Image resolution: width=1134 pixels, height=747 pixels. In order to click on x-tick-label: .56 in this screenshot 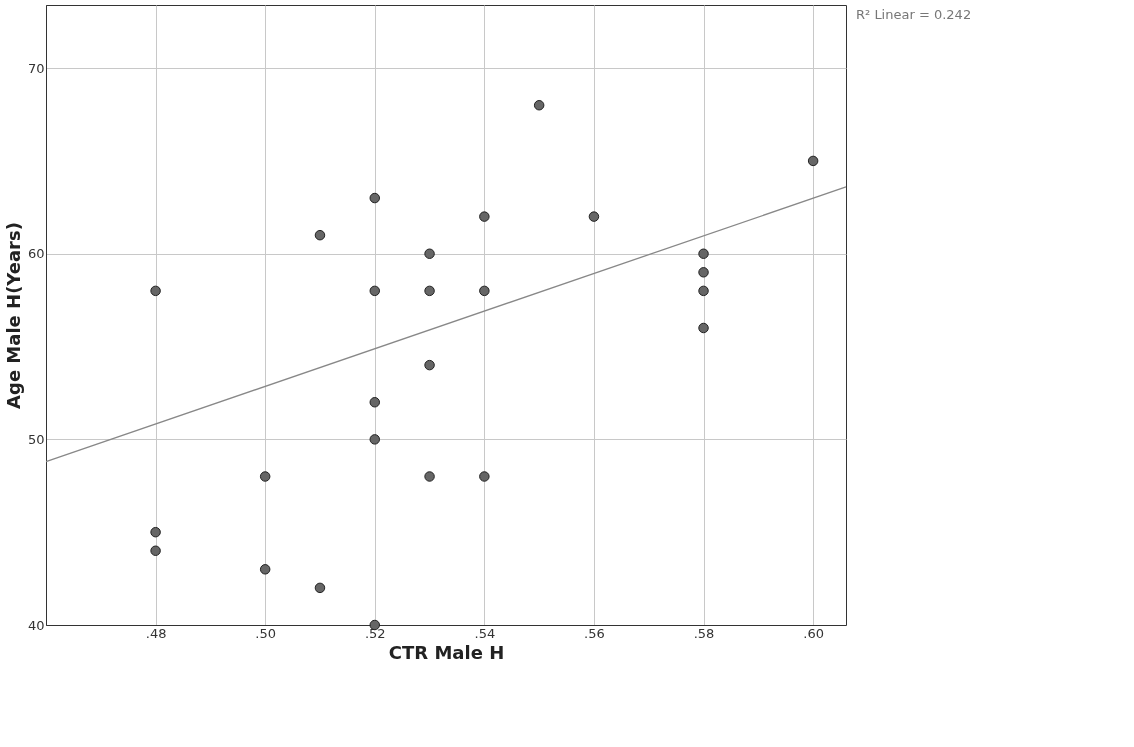, I will do `click(594, 633)`.